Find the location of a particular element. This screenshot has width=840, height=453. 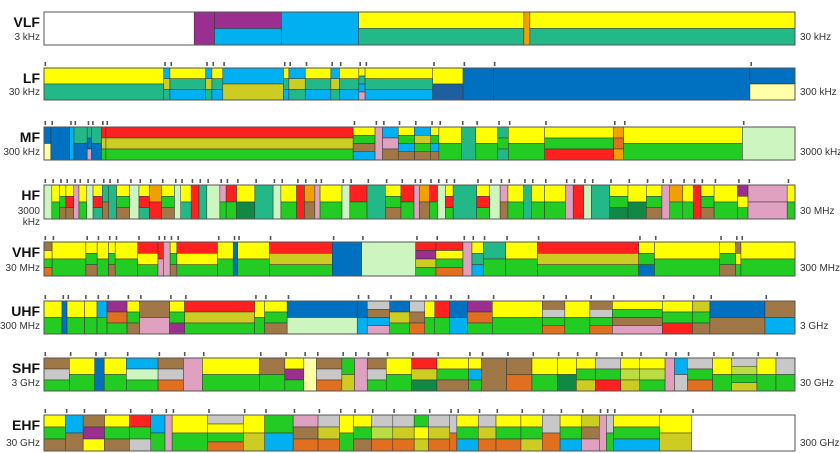

band-outline is located at coordinates (419, 259).